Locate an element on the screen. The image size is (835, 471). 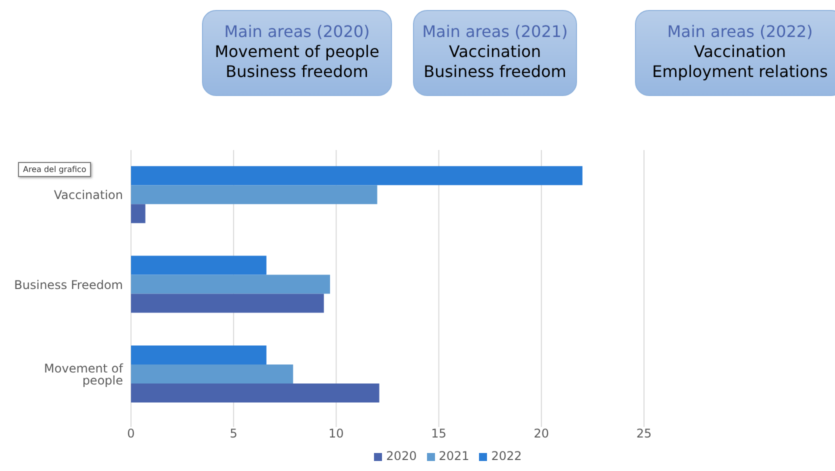
legend-label: 2022 is located at coordinates (506, 456).